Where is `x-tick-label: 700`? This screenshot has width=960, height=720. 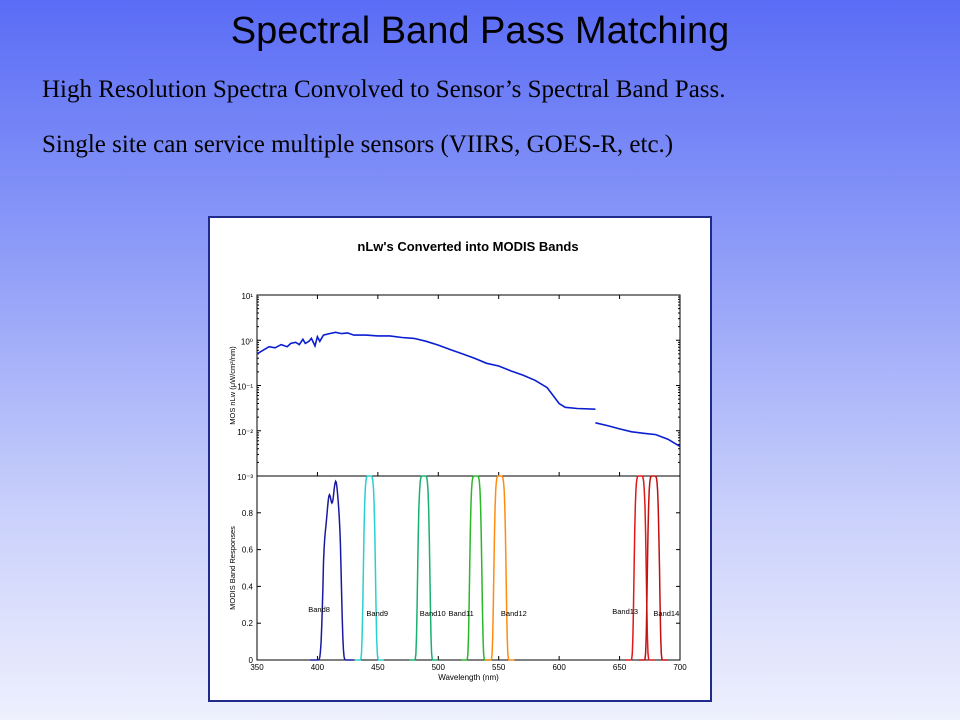 x-tick-label: 700 is located at coordinates (680, 667).